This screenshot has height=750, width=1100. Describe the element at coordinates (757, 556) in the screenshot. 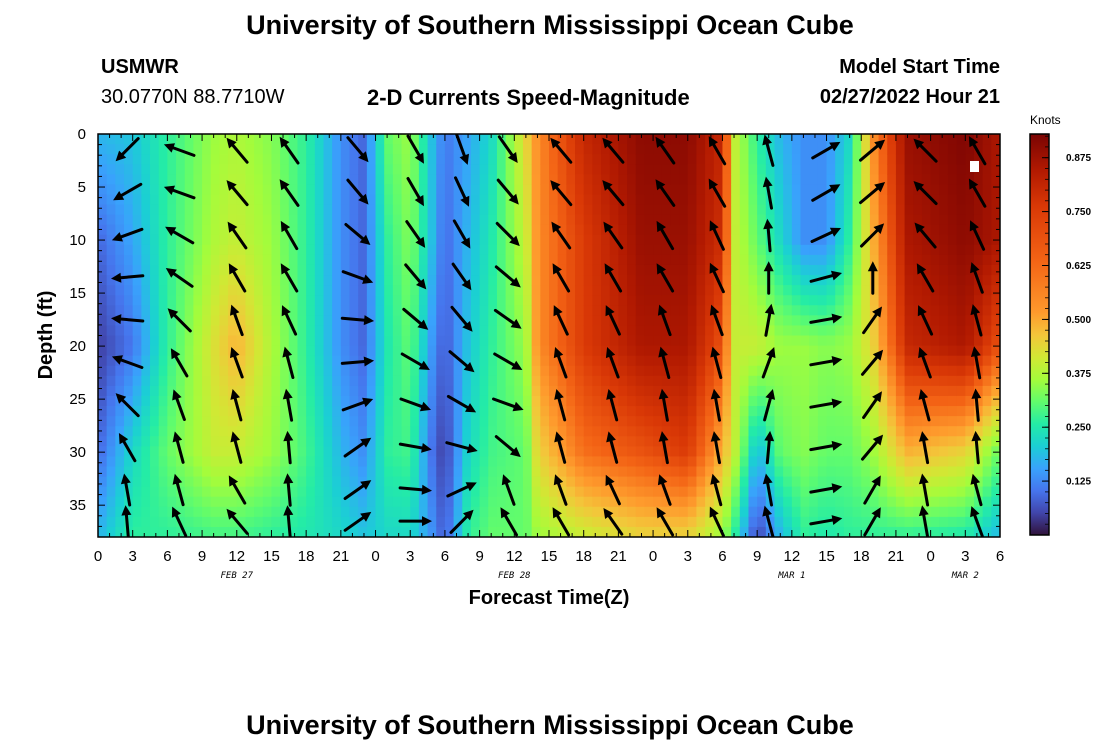

I see `x-tick-label: 9` at that location.